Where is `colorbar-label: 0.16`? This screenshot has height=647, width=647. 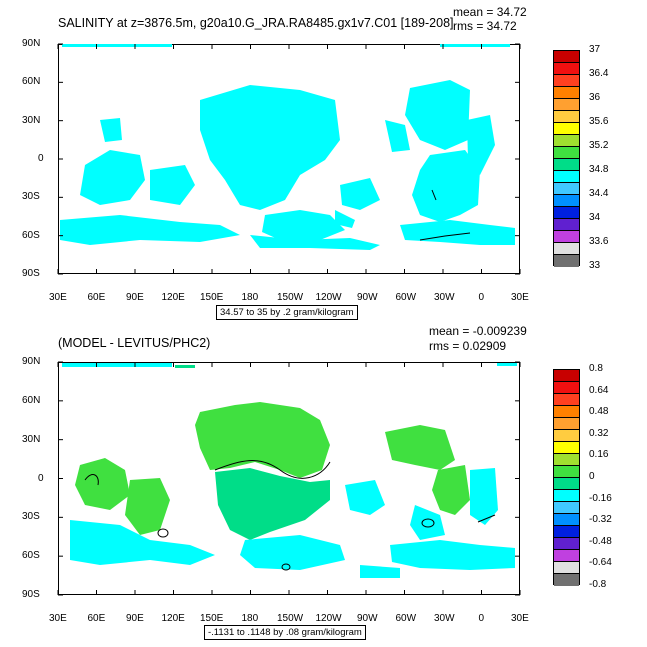 colorbar-label: 0.16 is located at coordinates (599, 455).